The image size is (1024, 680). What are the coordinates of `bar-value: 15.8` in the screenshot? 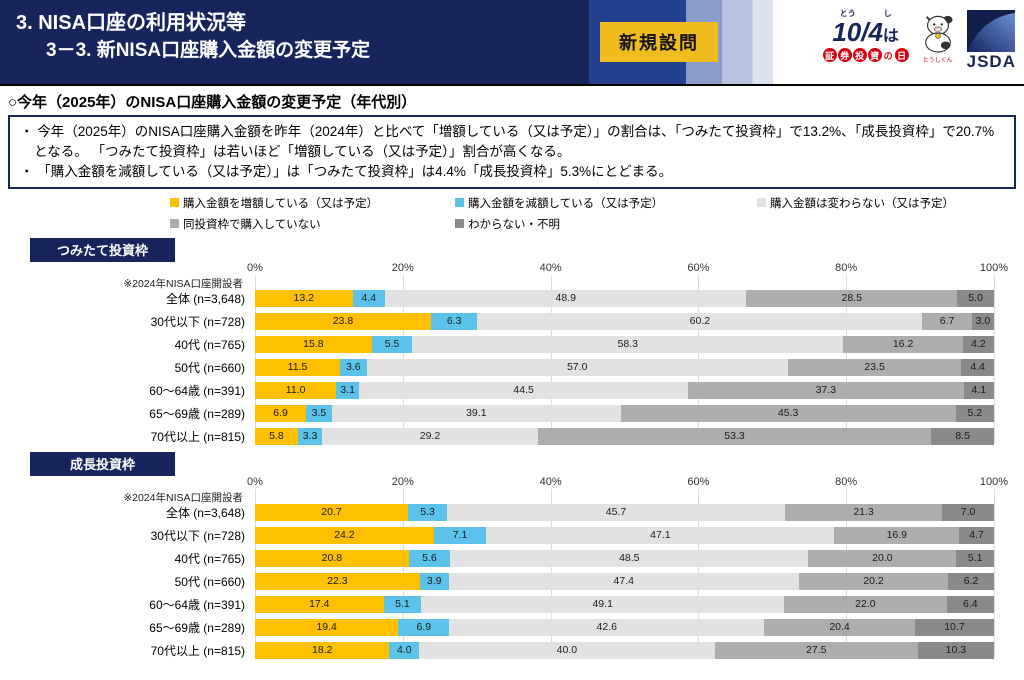 It's located at (313, 344).